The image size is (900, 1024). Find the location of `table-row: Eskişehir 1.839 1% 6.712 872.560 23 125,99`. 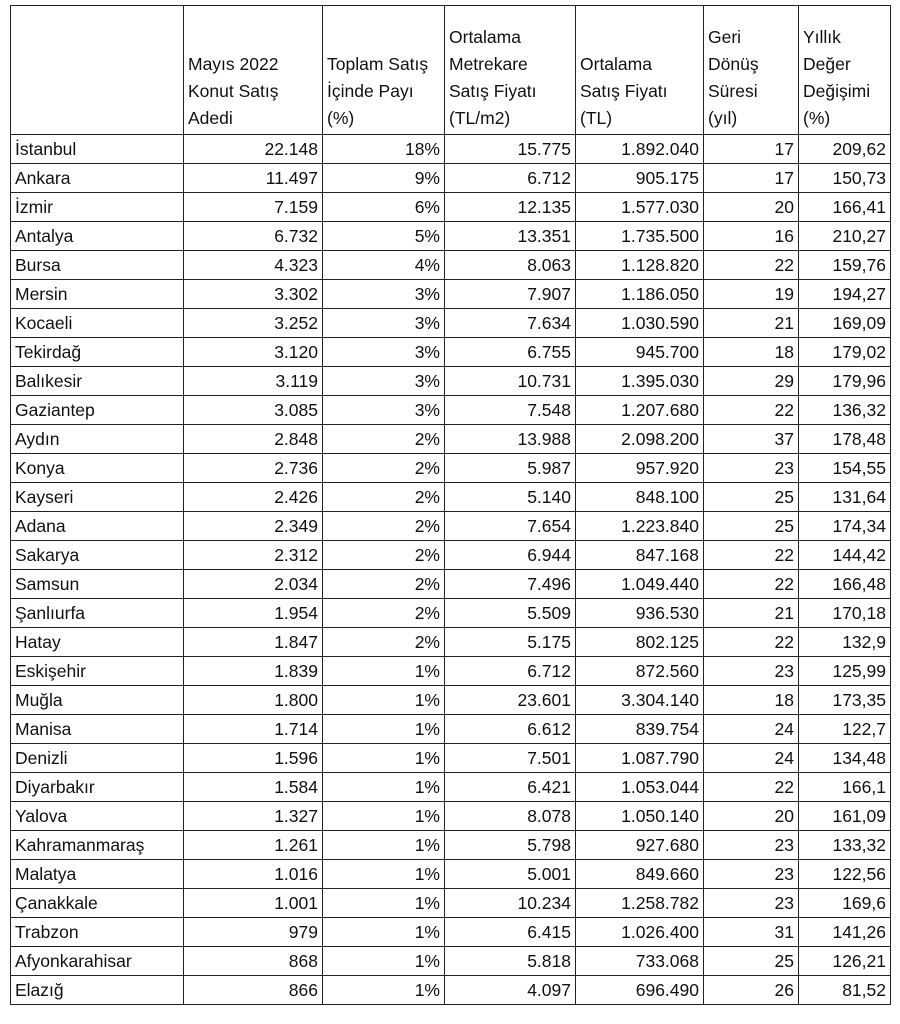

table-row: Eskişehir 1.839 1% 6.712 872.560 23 125,99 is located at coordinates (450, 671).